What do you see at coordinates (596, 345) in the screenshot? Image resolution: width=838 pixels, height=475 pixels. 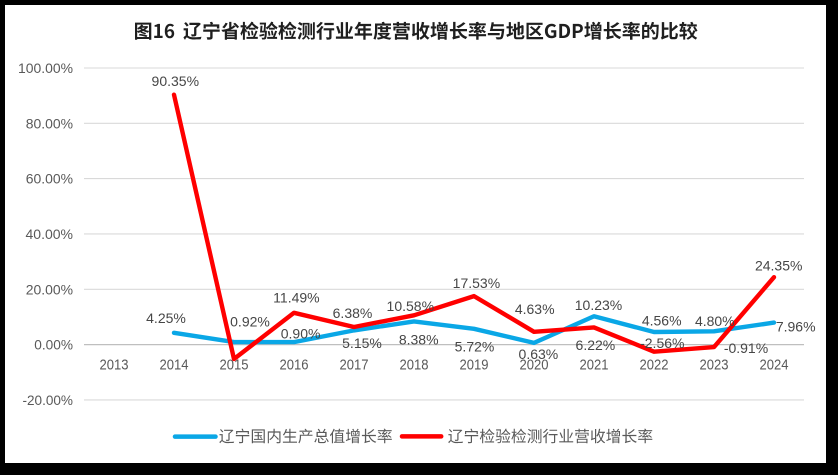 I see `svg-text: 6.22%` at bounding box center [596, 345].